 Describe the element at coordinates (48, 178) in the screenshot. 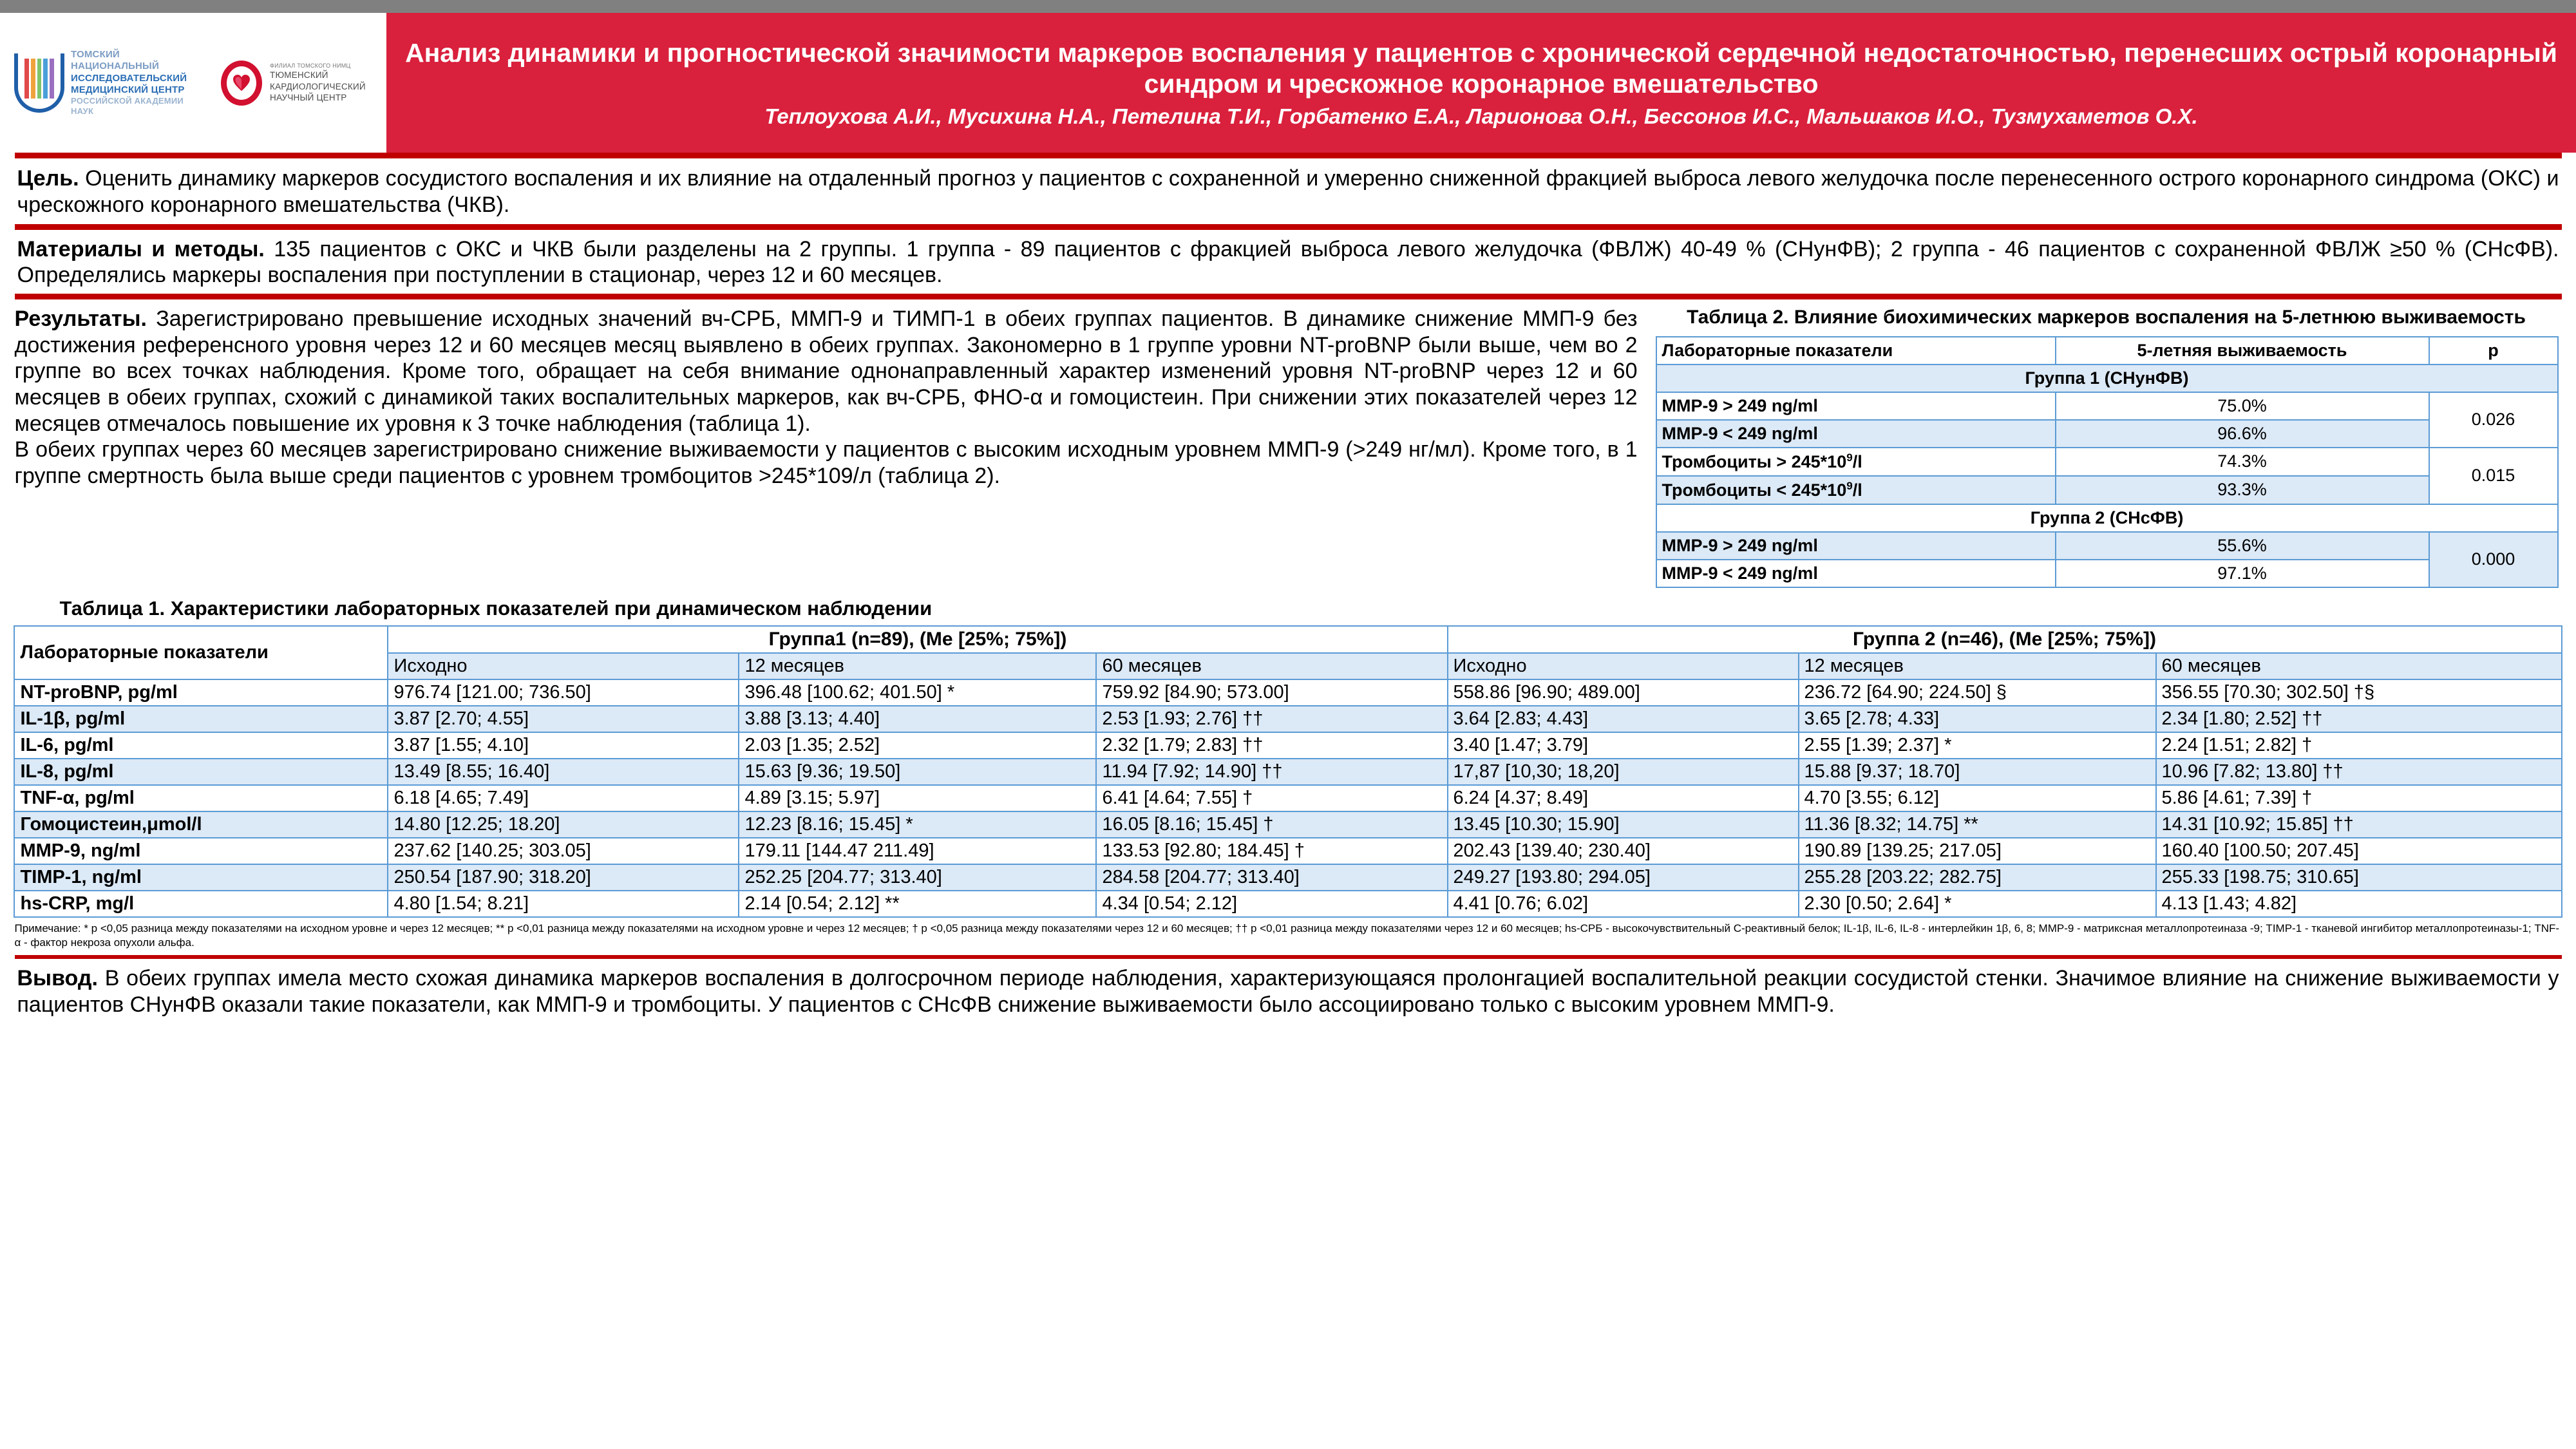

I see `goal-label: Цель.` at that location.